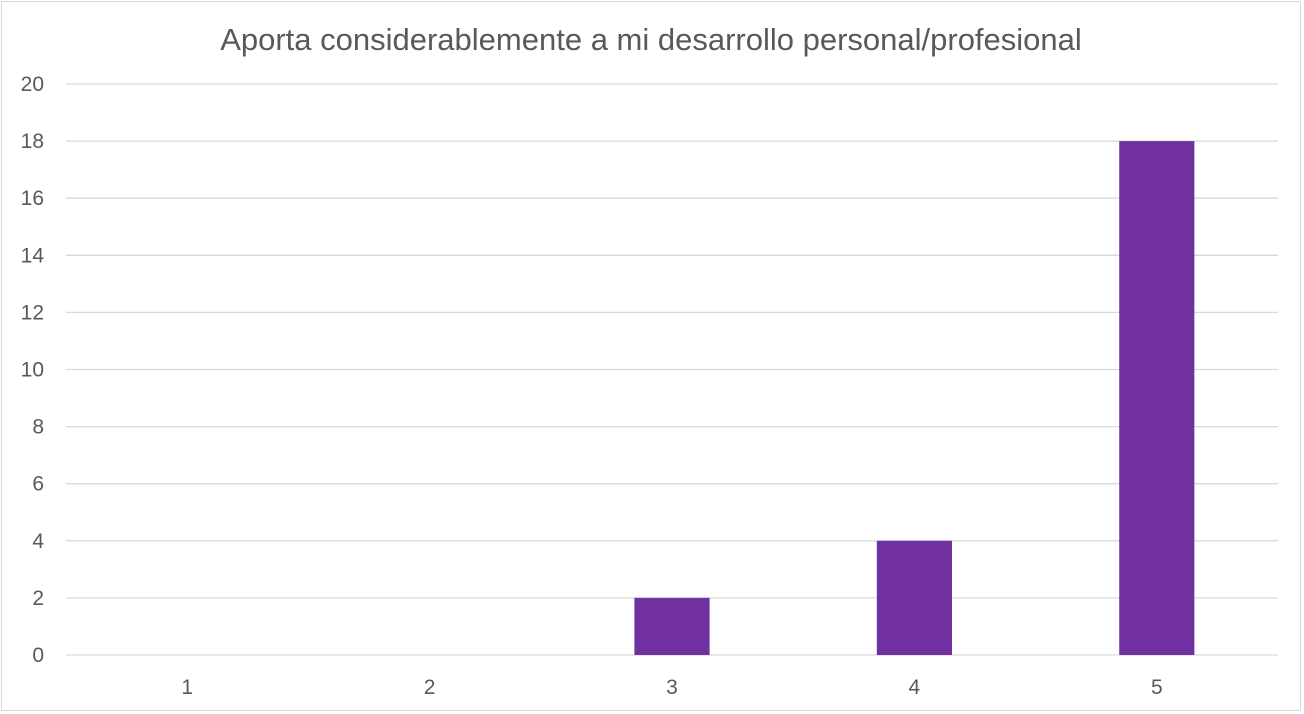 This screenshot has height=714, width=1304. What do you see at coordinates (430, 687) in the screenshot?
I see `x-tick-label: 2` at bounding box center [430, 687].